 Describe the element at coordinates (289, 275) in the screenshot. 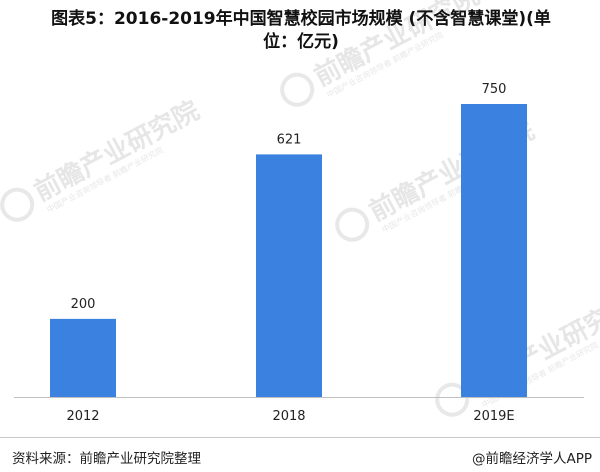

I see `bar-2018` at that location.